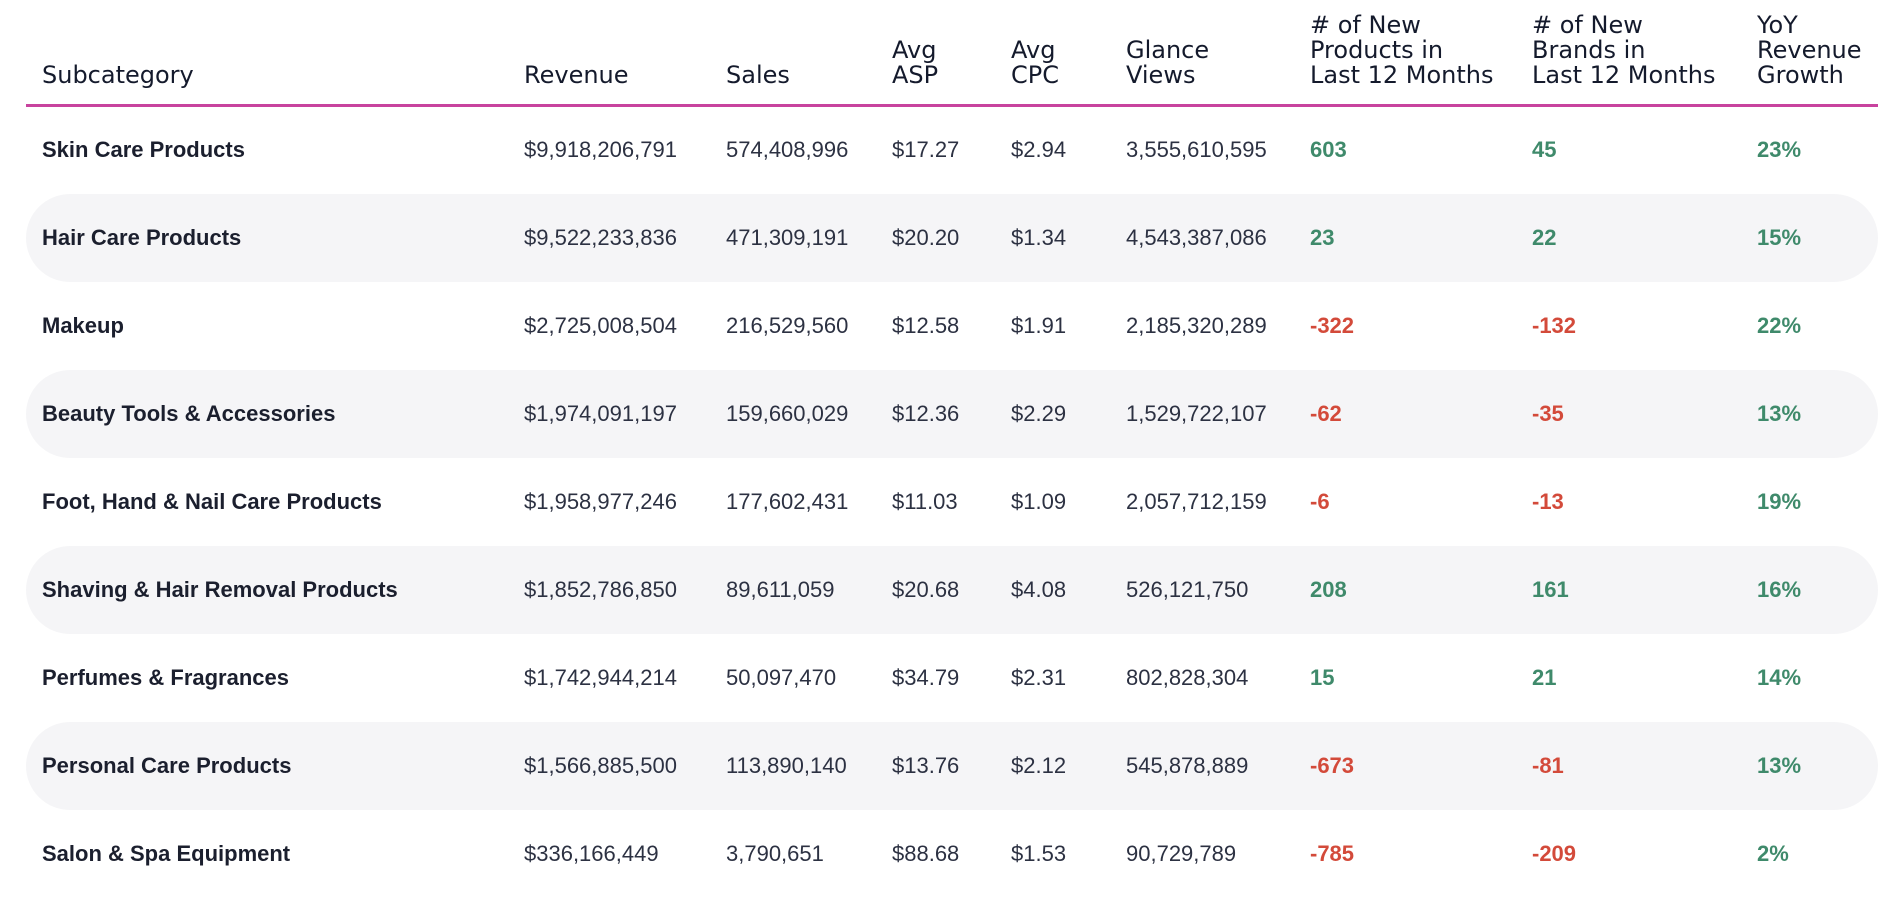  I want to click on cell-new-products: -62, so click(1326, 413).